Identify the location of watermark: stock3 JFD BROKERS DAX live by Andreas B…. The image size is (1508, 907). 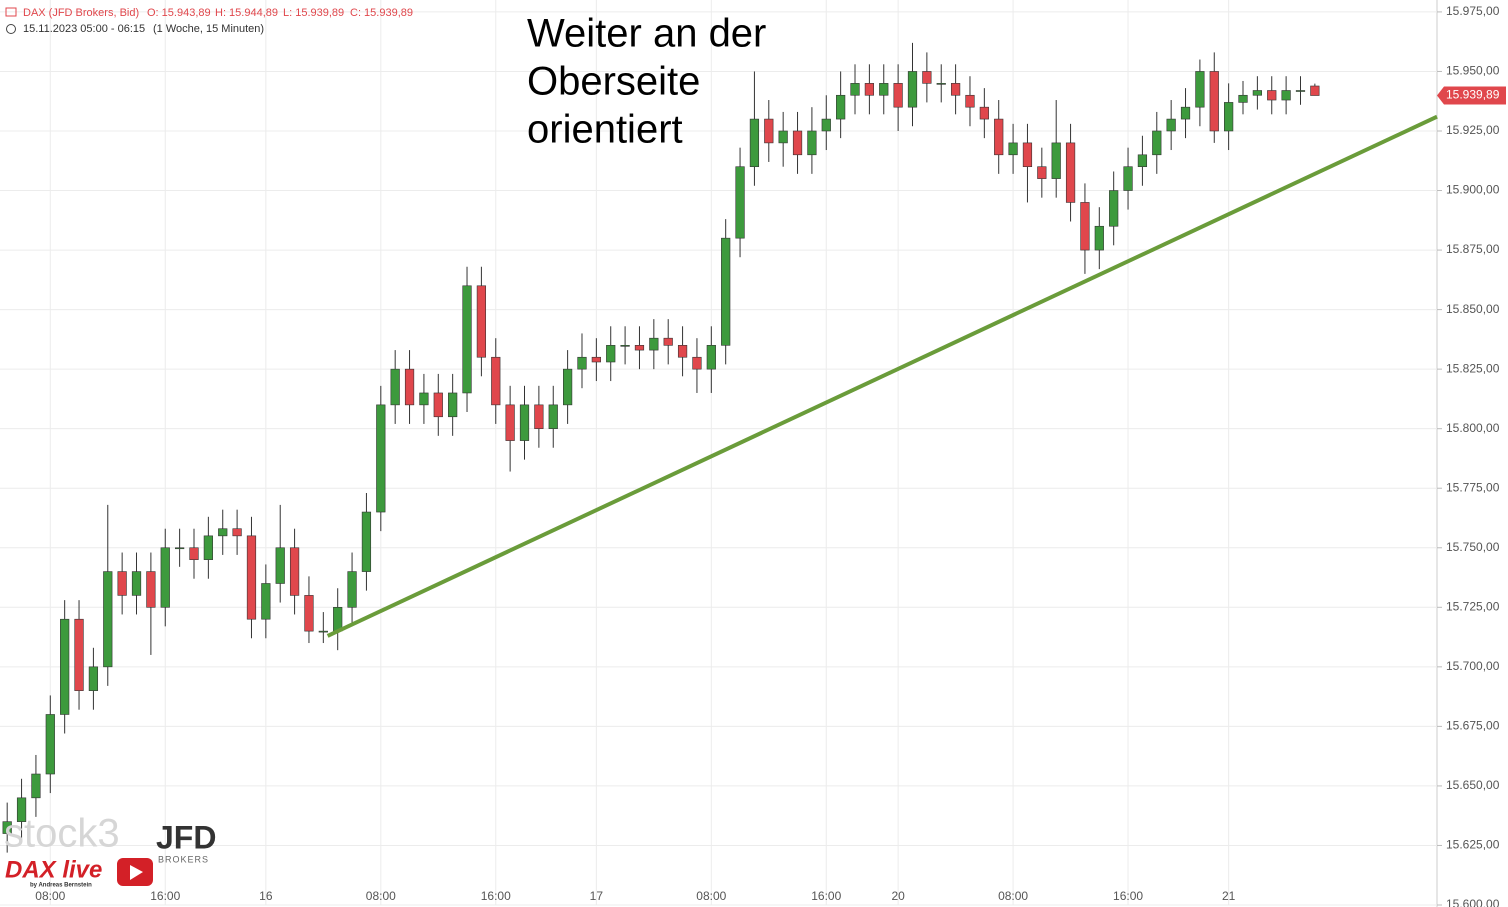
(110, 850).